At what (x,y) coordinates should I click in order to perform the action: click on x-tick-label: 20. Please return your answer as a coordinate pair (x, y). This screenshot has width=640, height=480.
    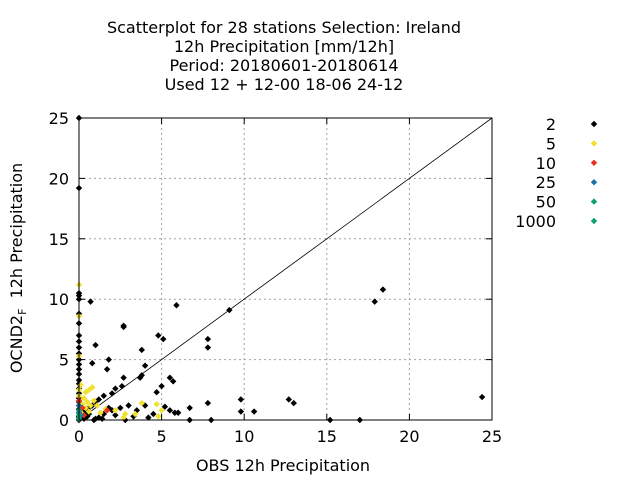
    Looking at the image, I should click on (409, 436).